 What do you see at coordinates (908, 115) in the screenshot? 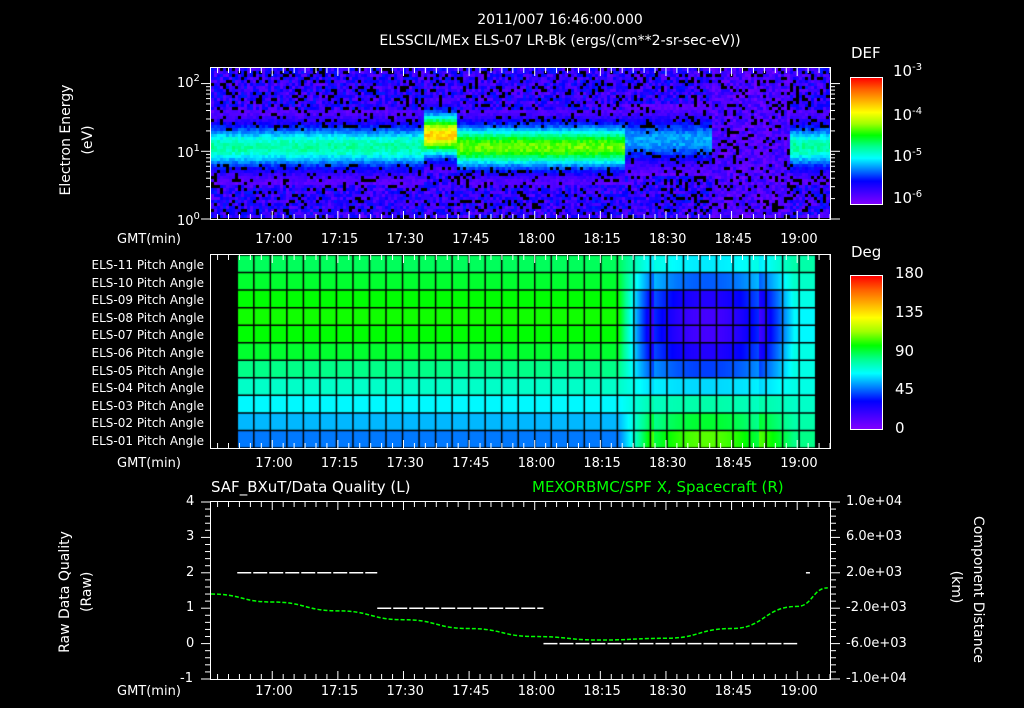
I see `def-tick-1e-4: 10⁻⁴` at bounding box center [908, 115].